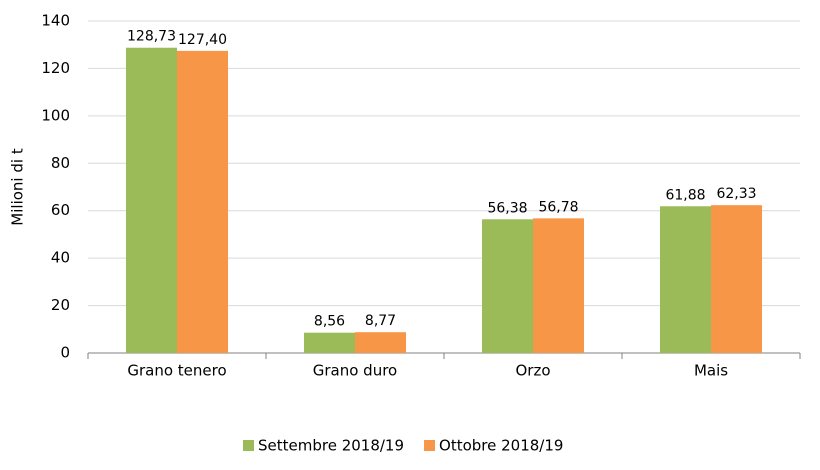  What do you see at coordinates (60, 210) in the screenshot?
I see `y-tick-label: 60` at bounding box center [60, 210].